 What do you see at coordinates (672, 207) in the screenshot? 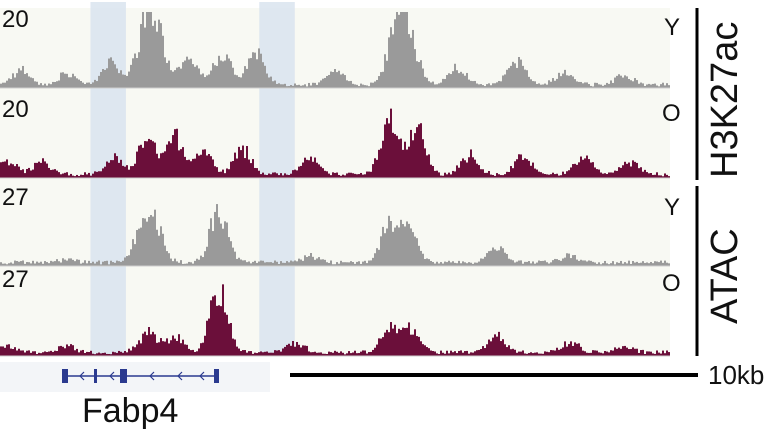
I see `track-3-condition: Y` at bounding box center [672, 207].